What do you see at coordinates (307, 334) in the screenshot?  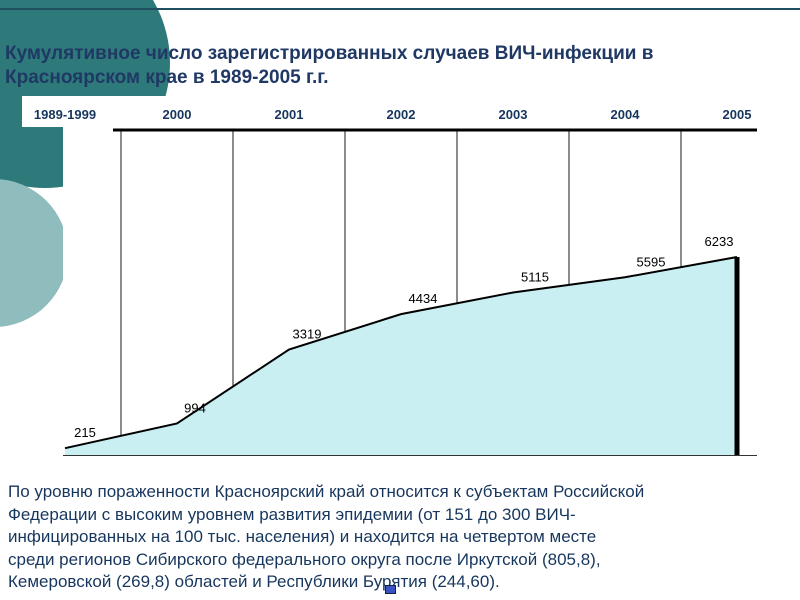 I see `data-label: 3319` at bounding box center [307, 334].